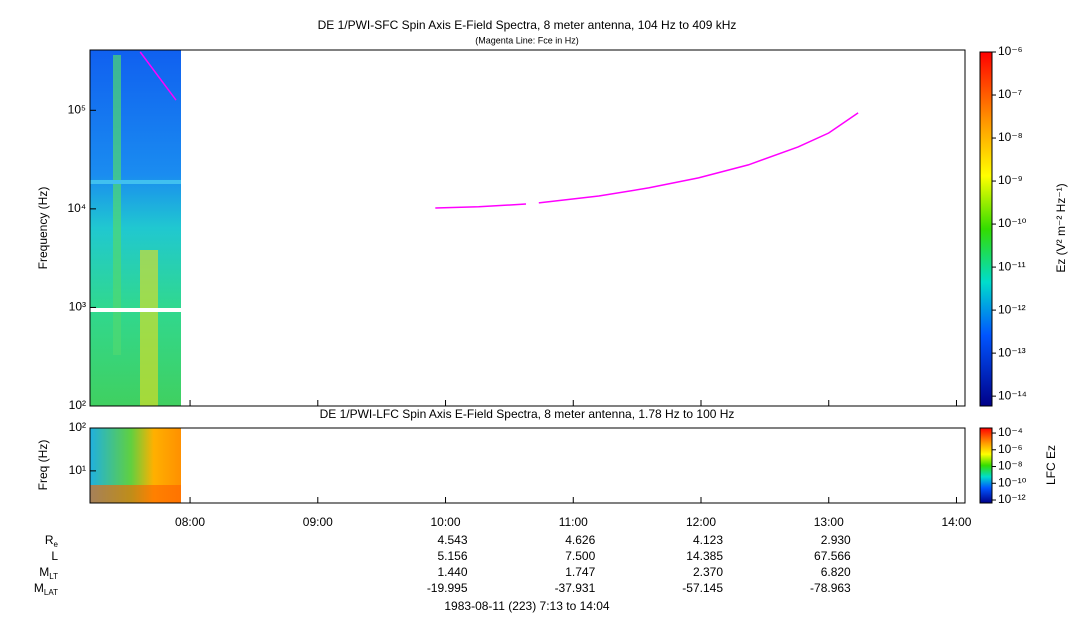  Describe the element at coordinates (702, 588) in the screenshot. I see `ephemeris-value: -57.145` at that location.